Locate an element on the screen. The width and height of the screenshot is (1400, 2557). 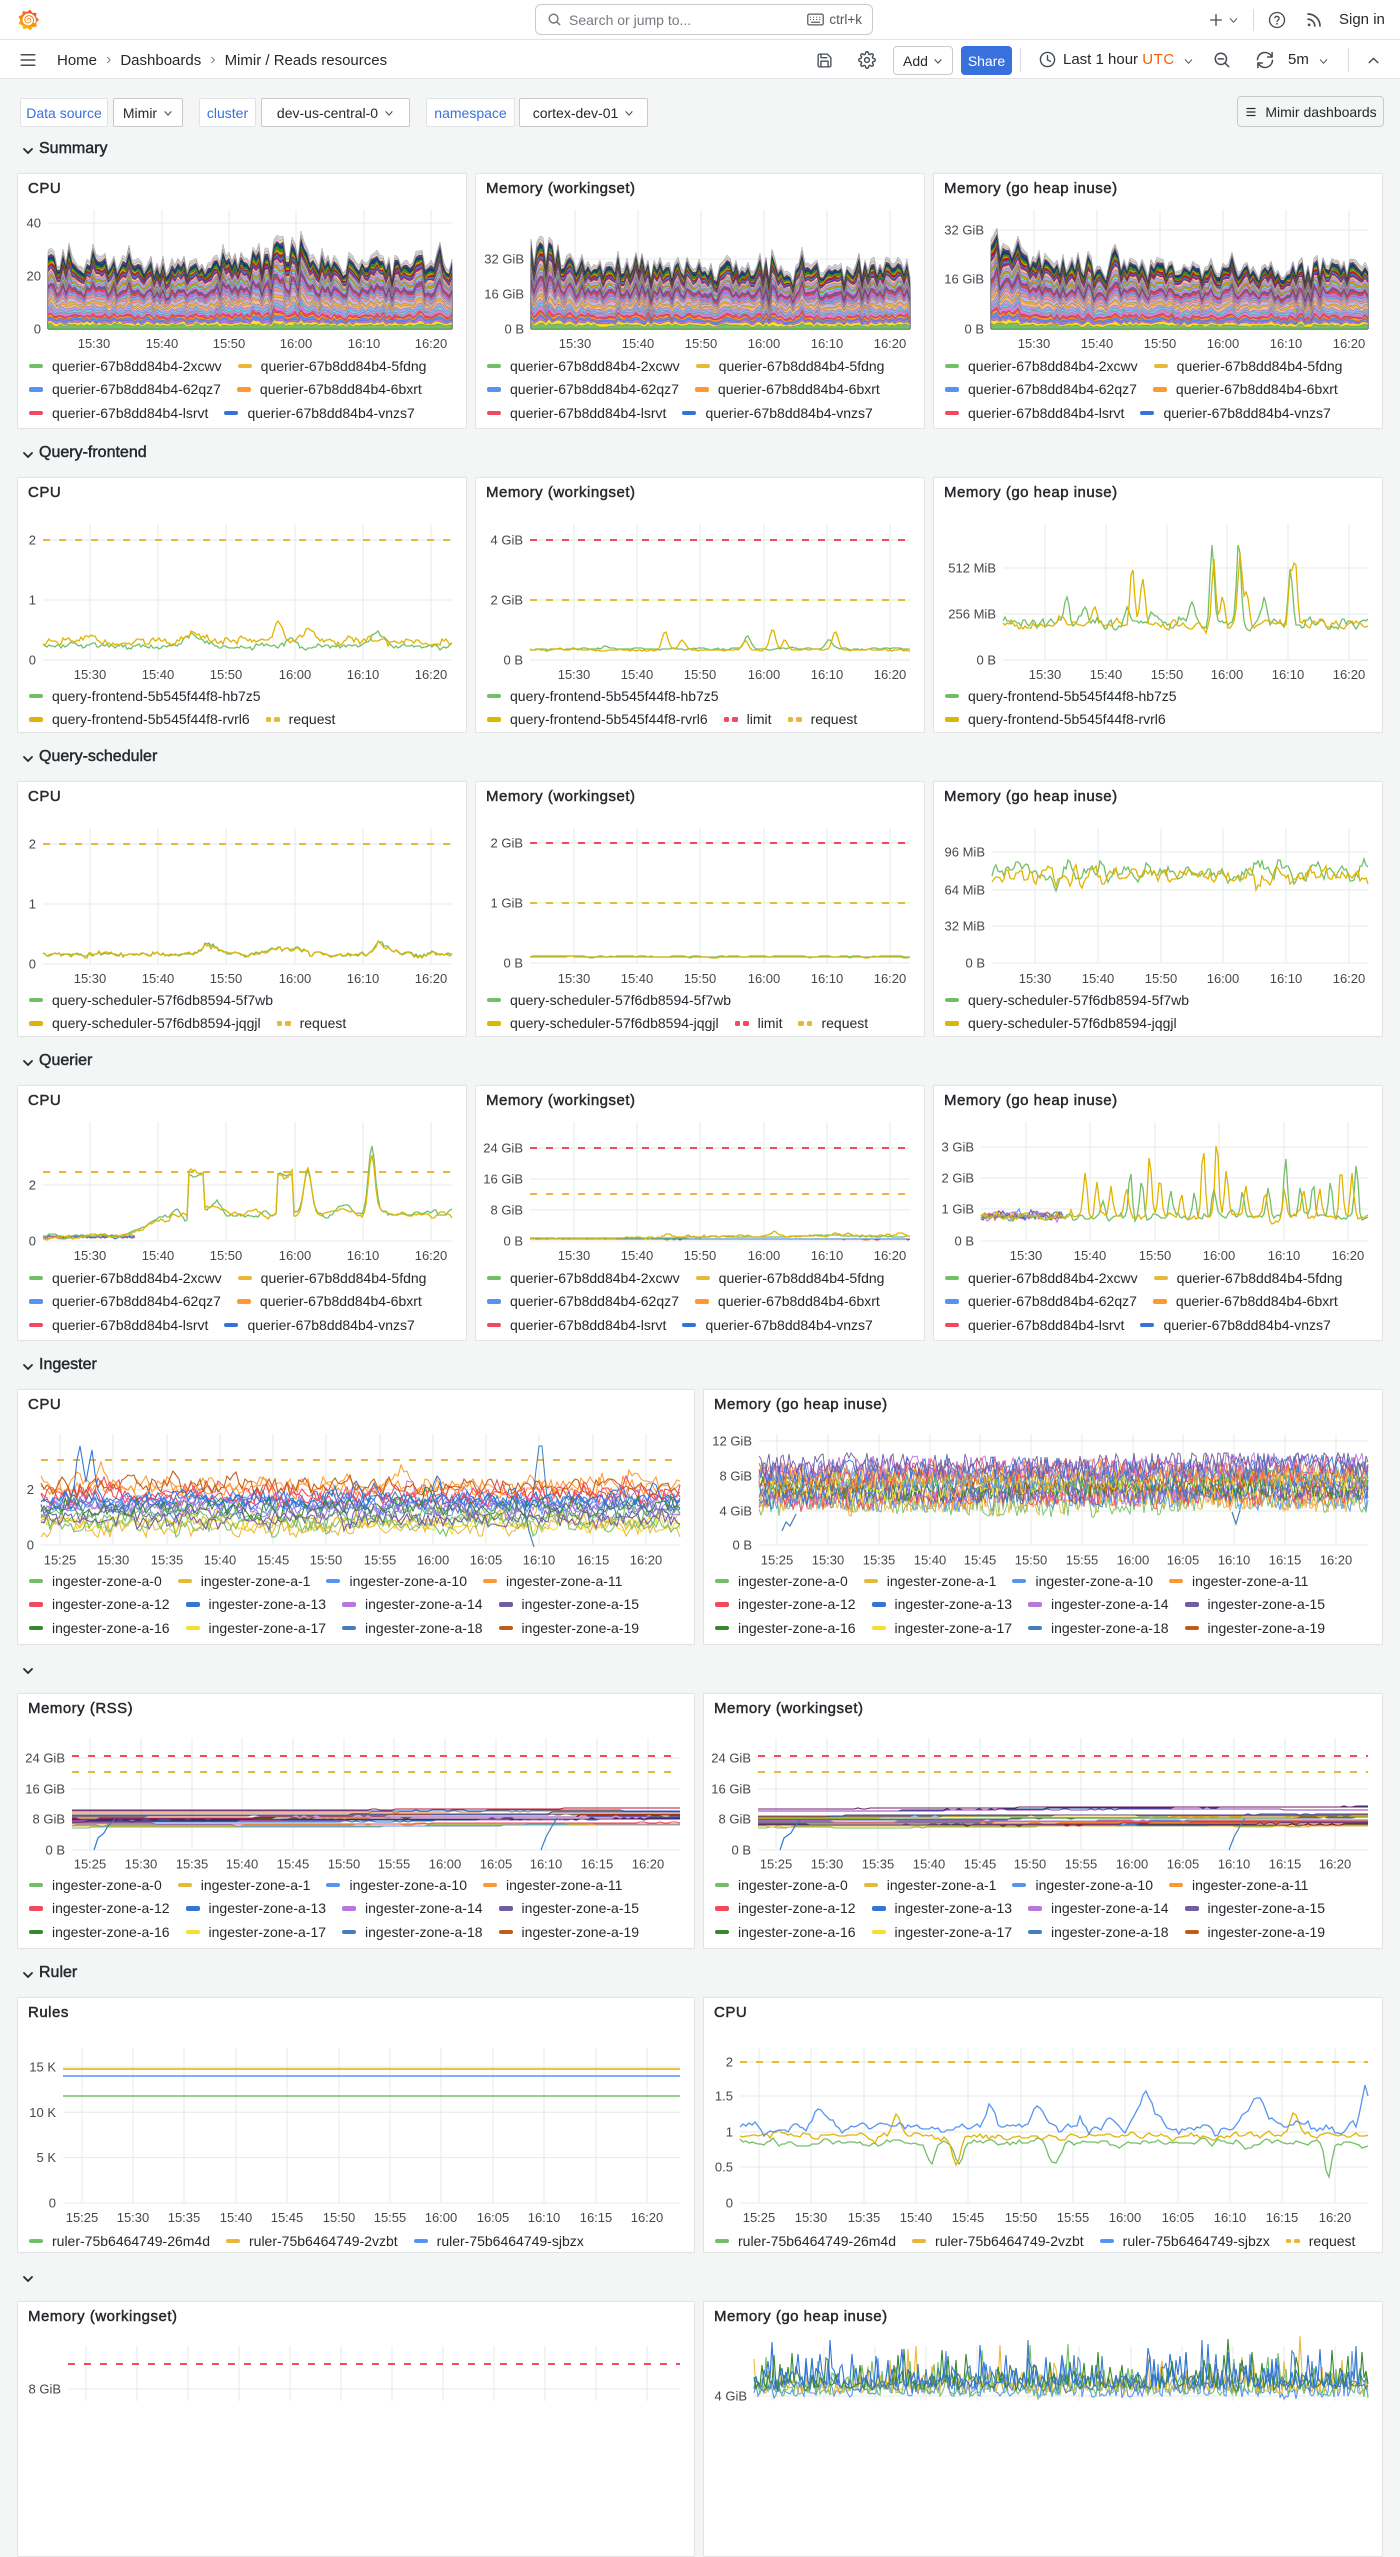
svg-text: 5 K is located at coordinates (46, 2157).